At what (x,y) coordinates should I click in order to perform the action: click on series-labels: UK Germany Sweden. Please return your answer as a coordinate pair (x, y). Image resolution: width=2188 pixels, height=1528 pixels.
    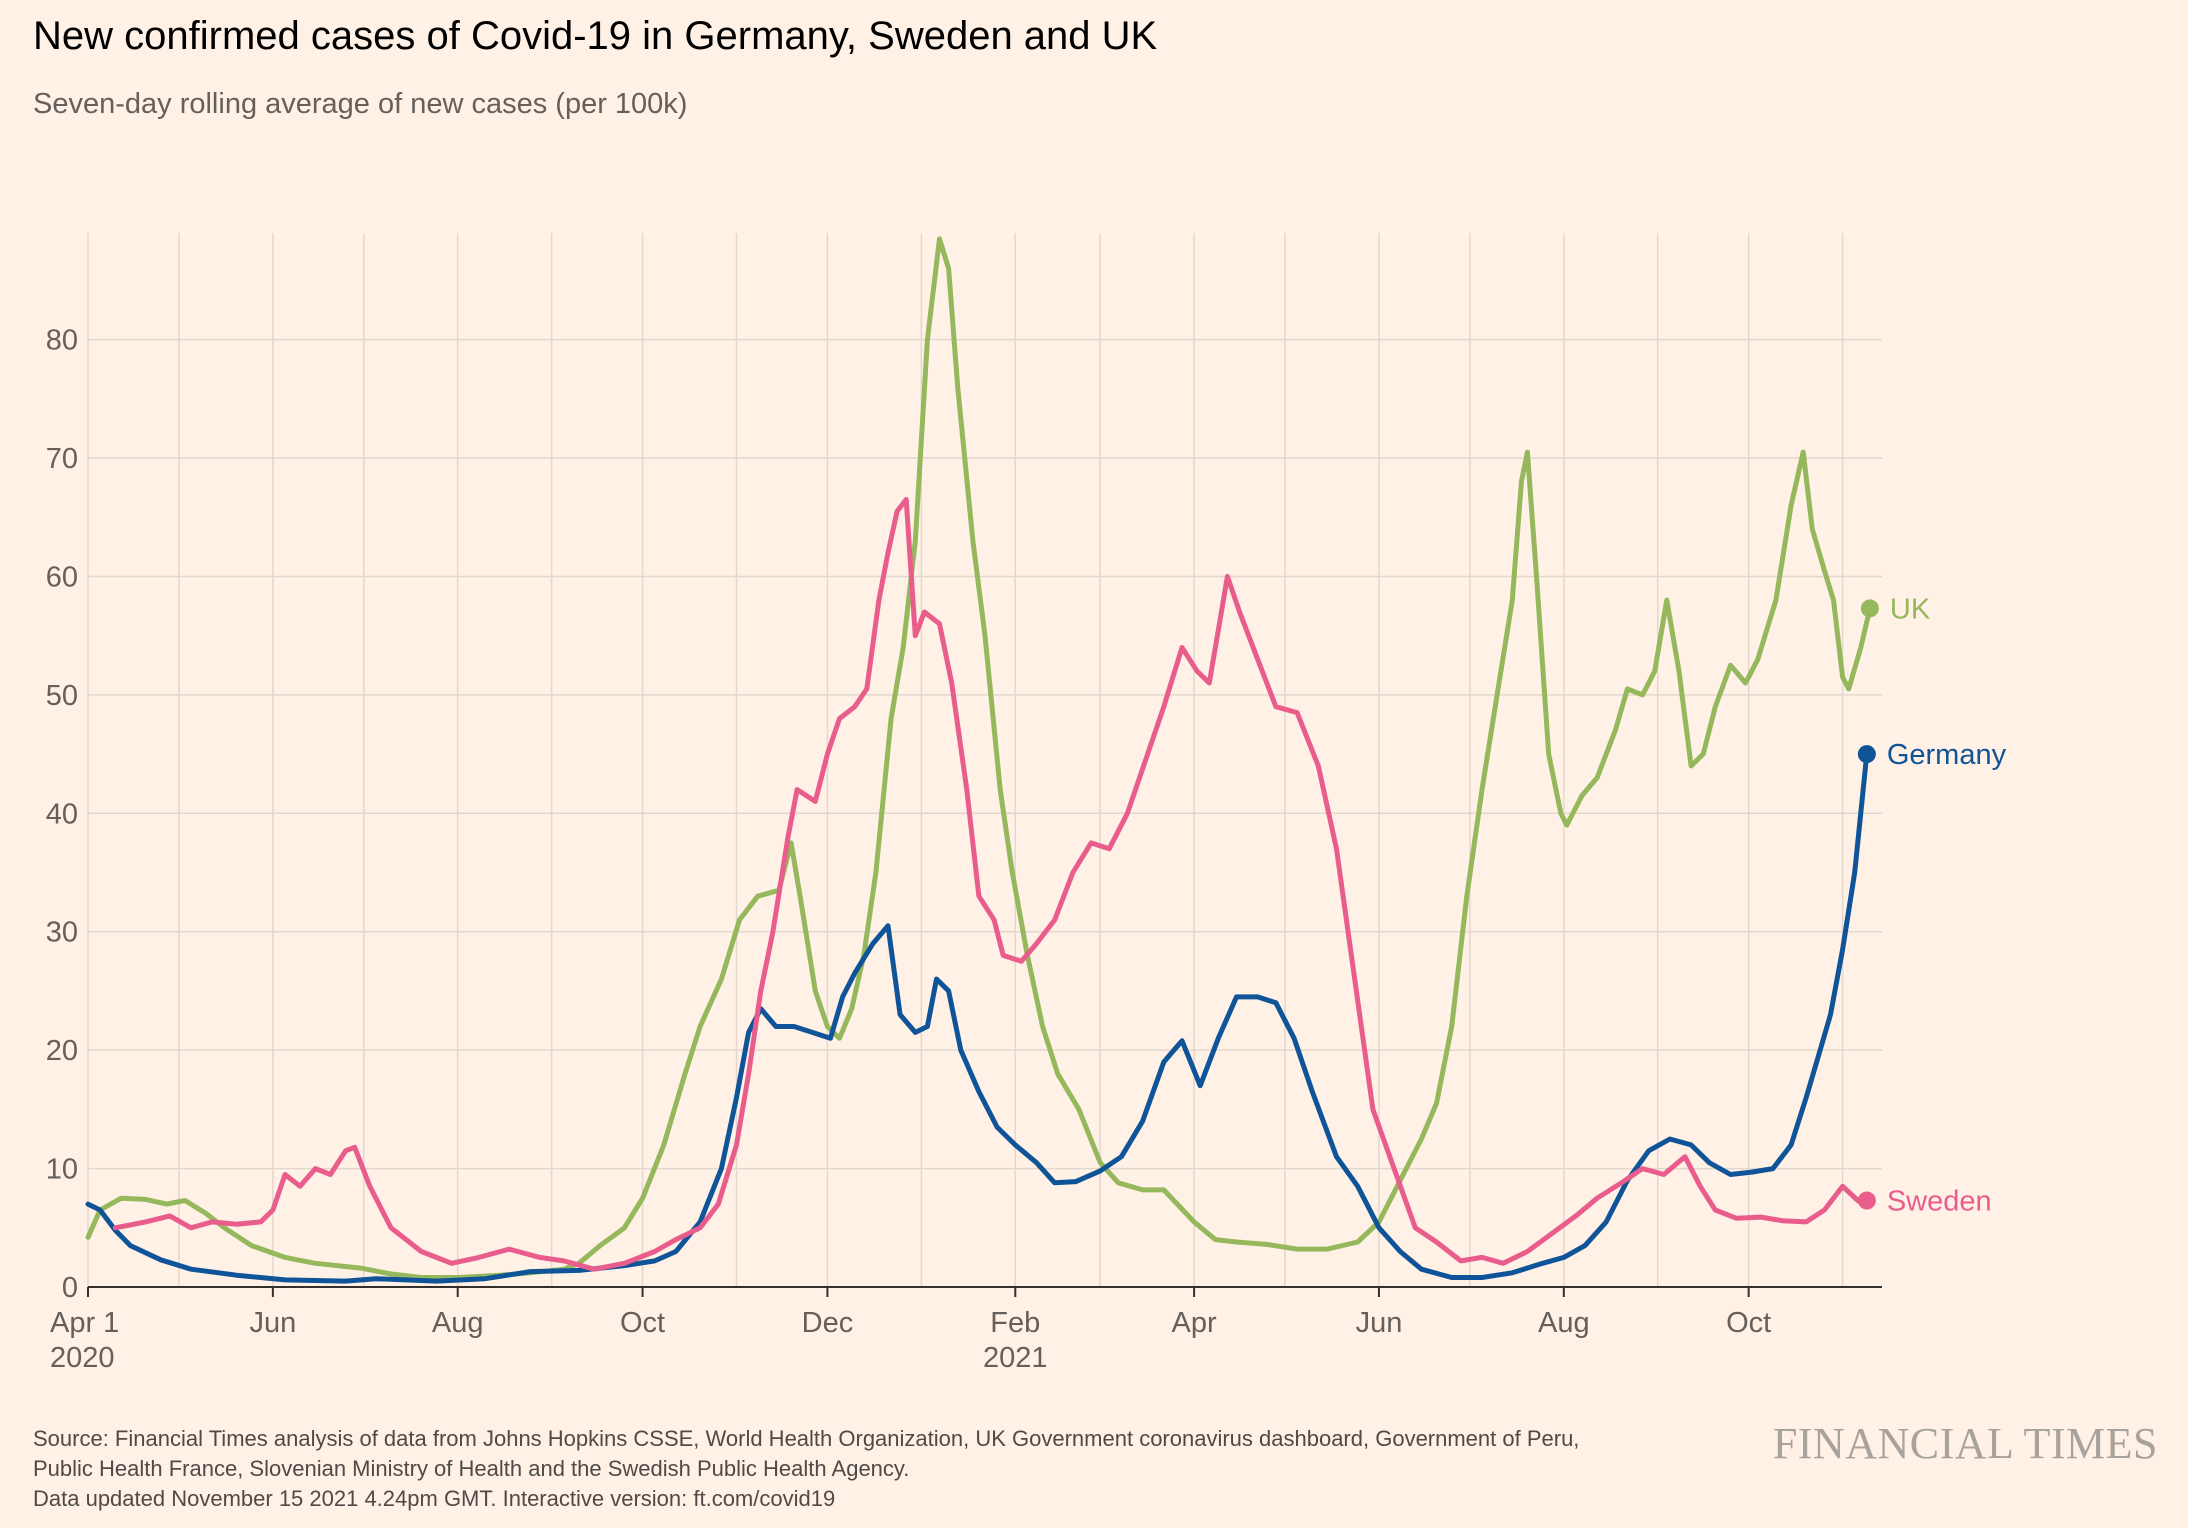
    Looking at the image, I should click on (1932, 905).